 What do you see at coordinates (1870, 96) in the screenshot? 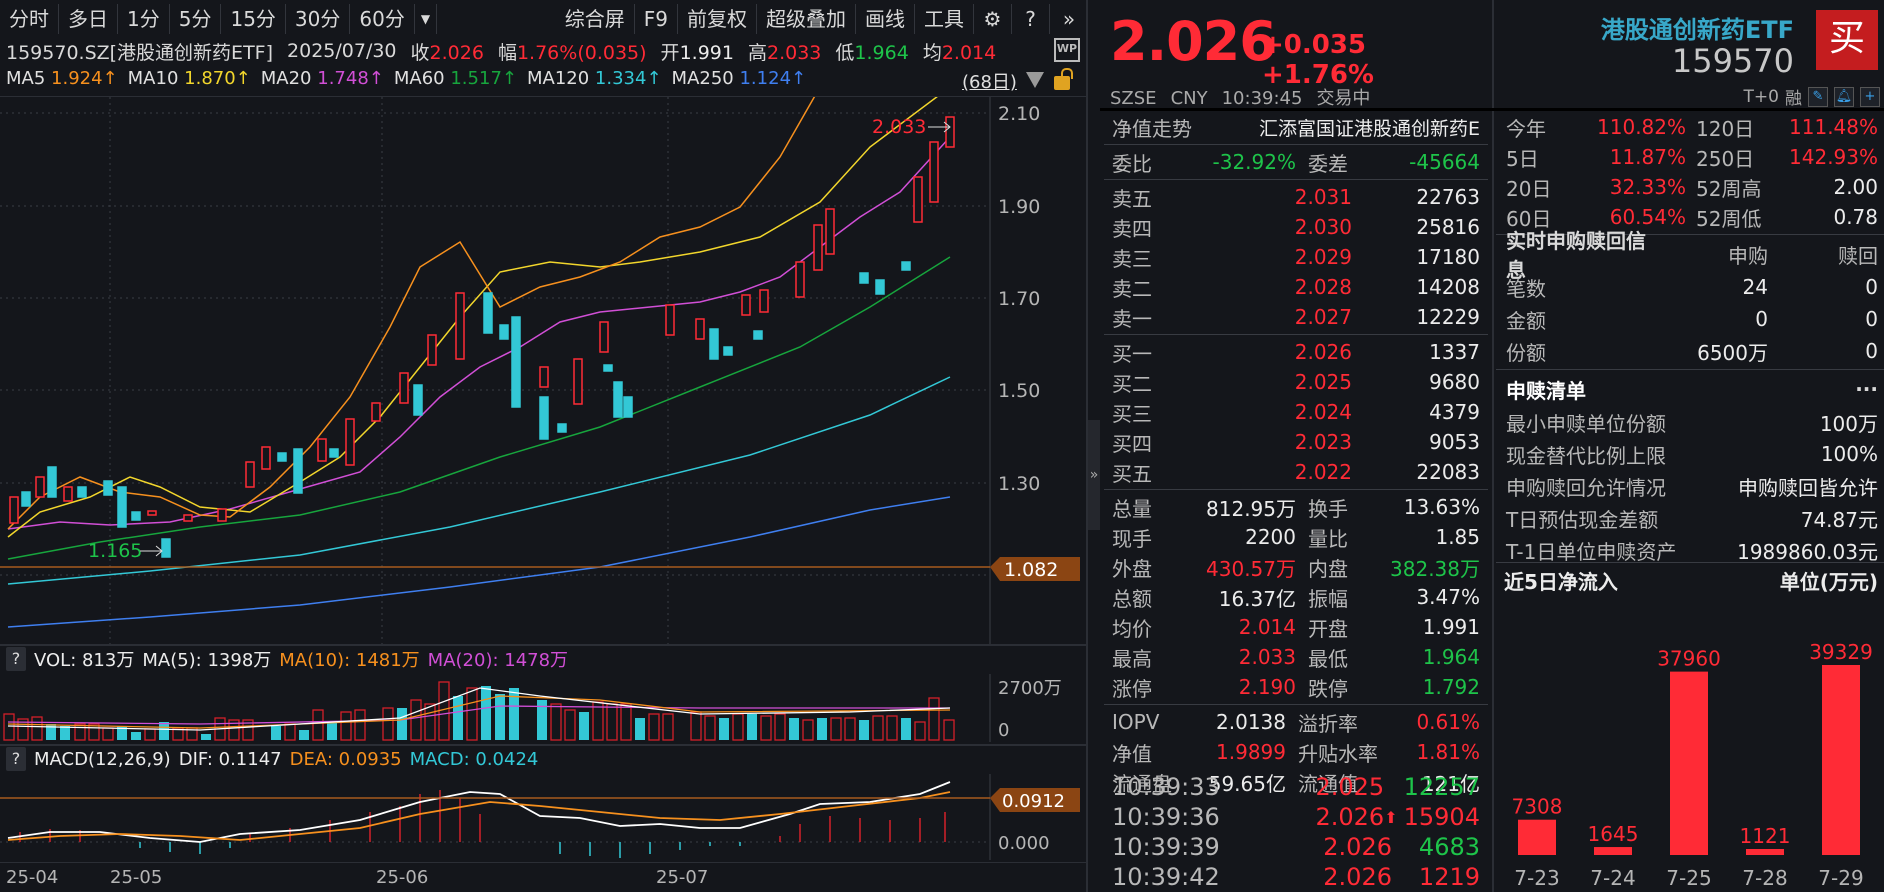
I see `plus-icon: +` at bounding box center [1870, 96].